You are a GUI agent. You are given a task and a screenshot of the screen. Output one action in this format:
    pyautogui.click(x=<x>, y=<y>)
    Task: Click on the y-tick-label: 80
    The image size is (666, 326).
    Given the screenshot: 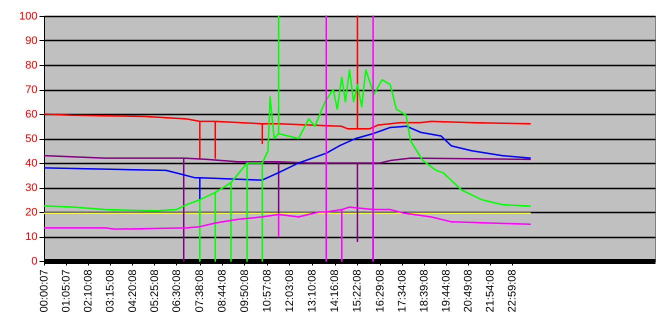 What is the action you would take?
    pyautogui.click(x=31, y=66)
    